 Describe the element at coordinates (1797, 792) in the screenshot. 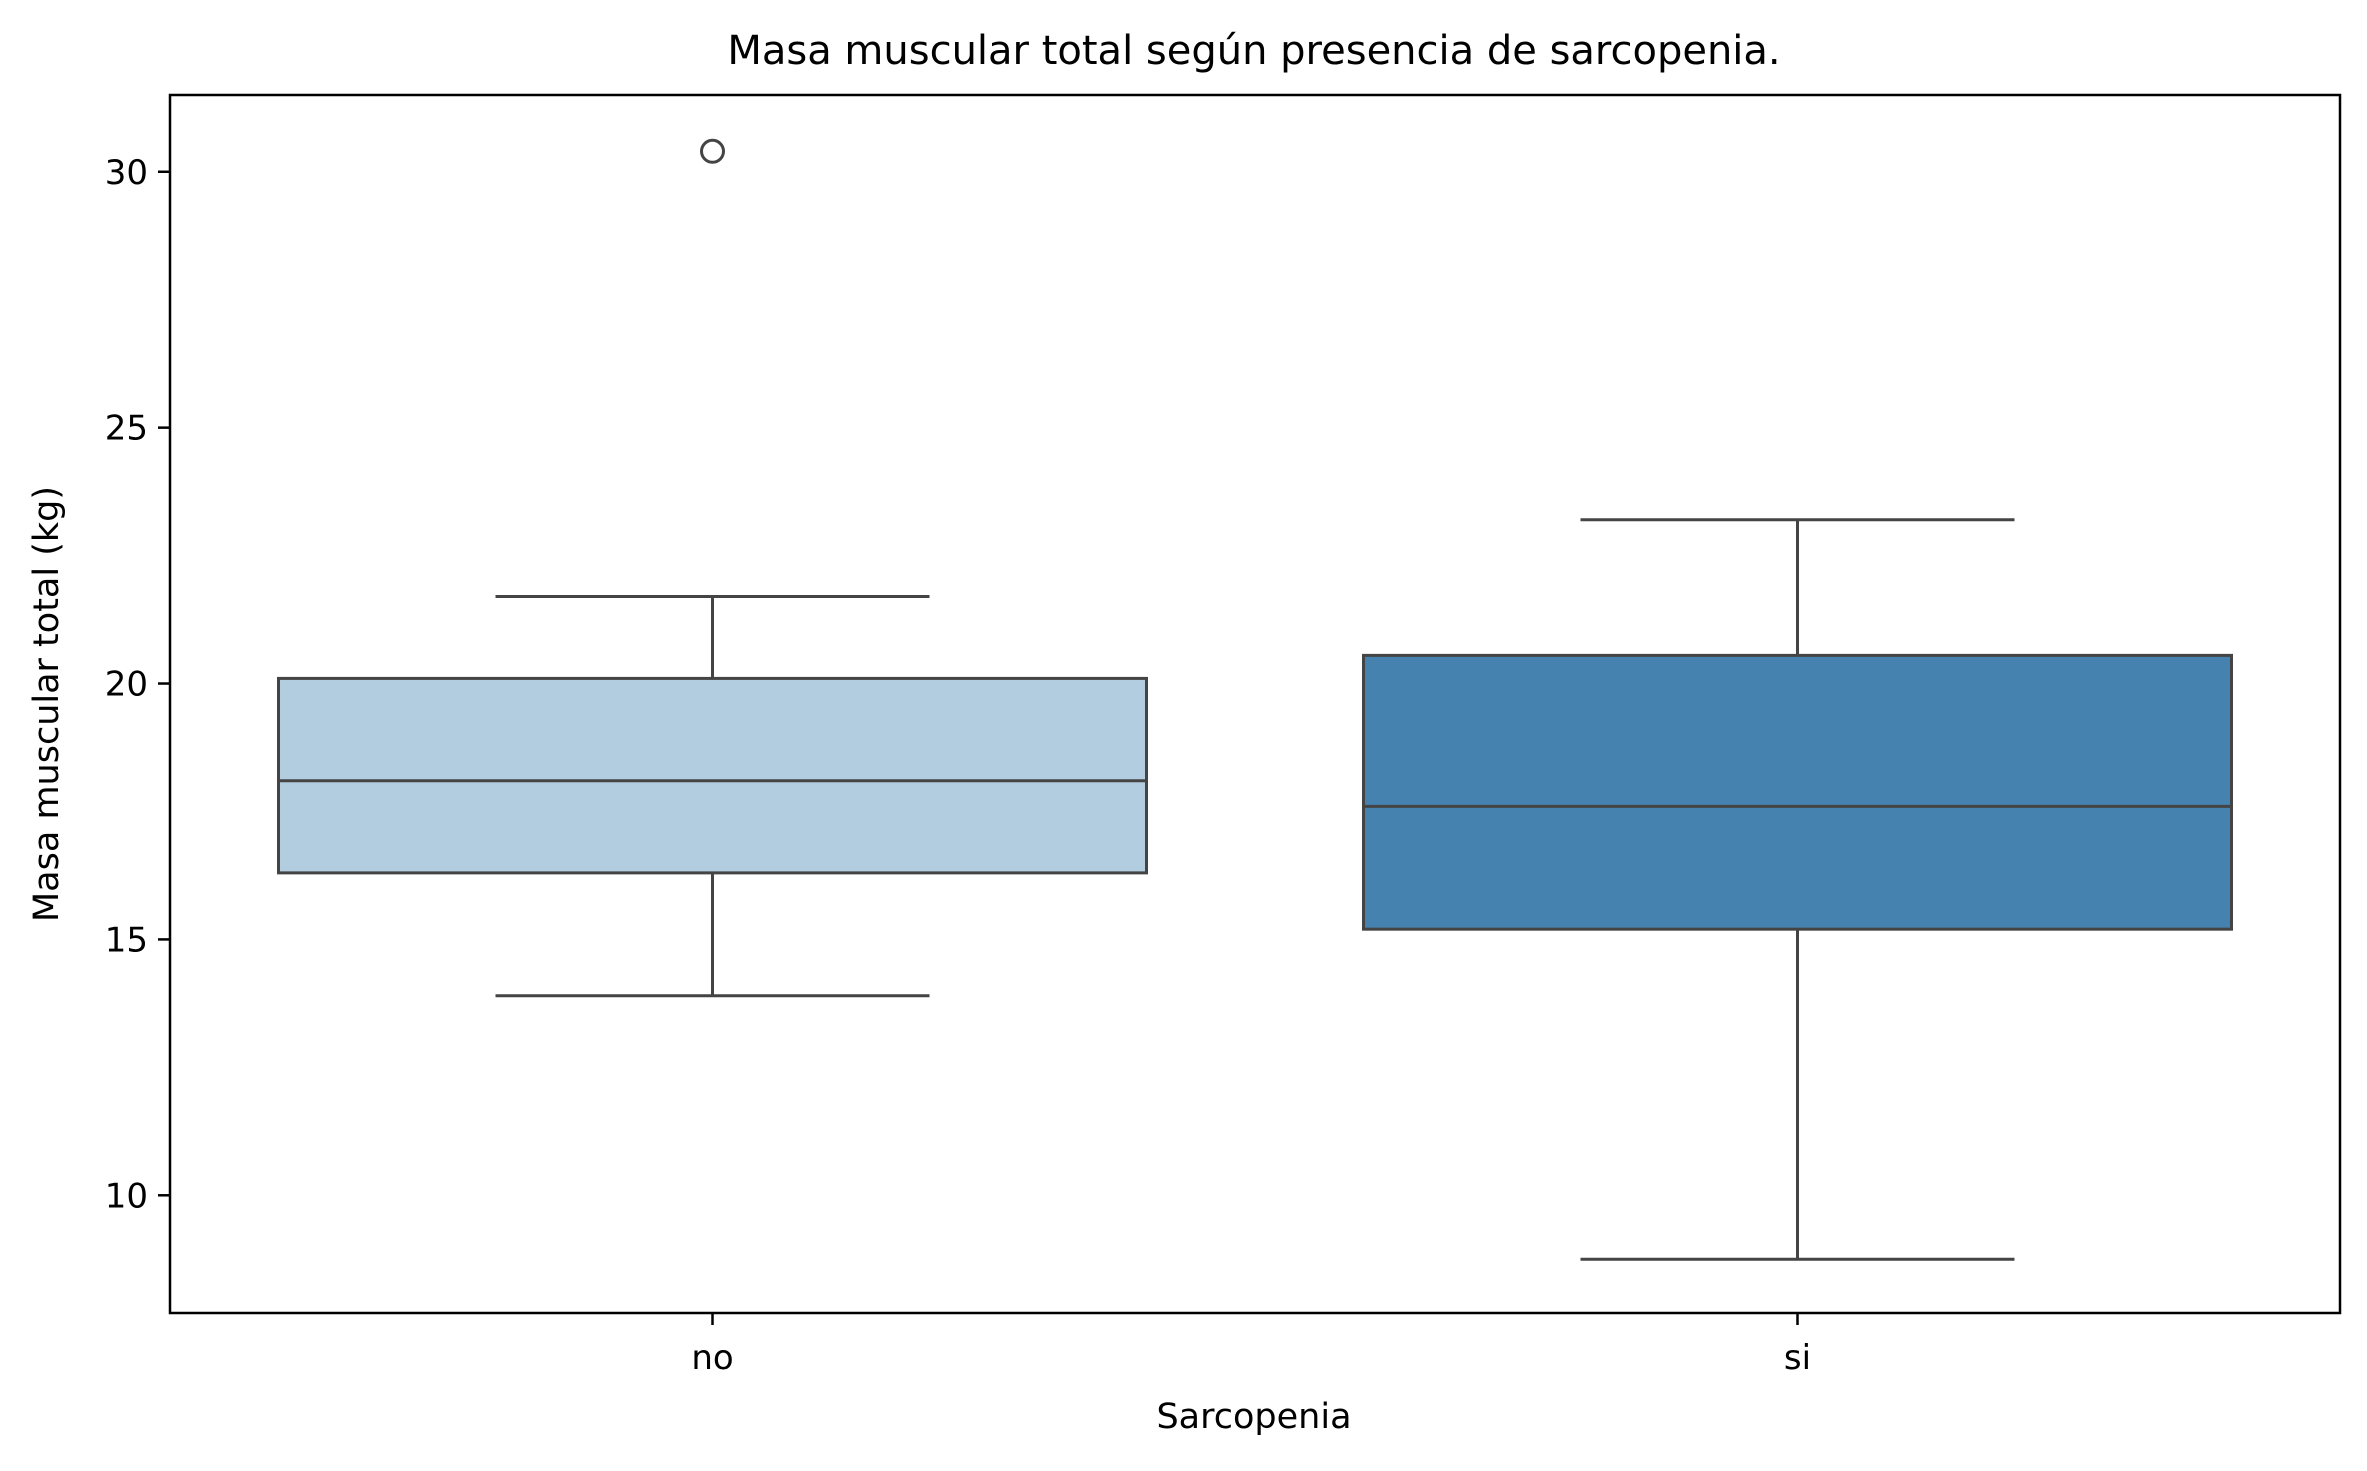

I see `box-si` at that location.